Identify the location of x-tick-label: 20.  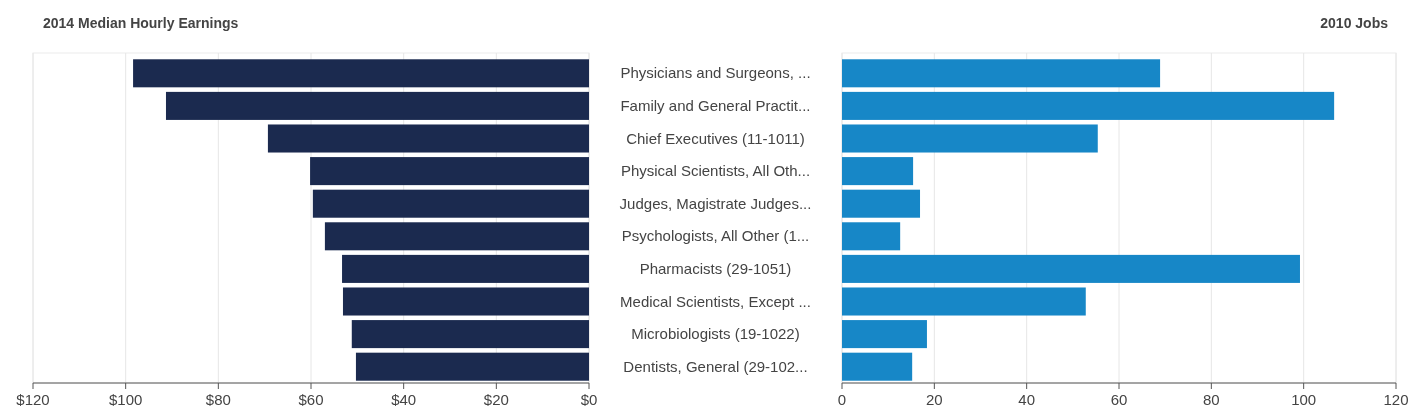
(934, 399).